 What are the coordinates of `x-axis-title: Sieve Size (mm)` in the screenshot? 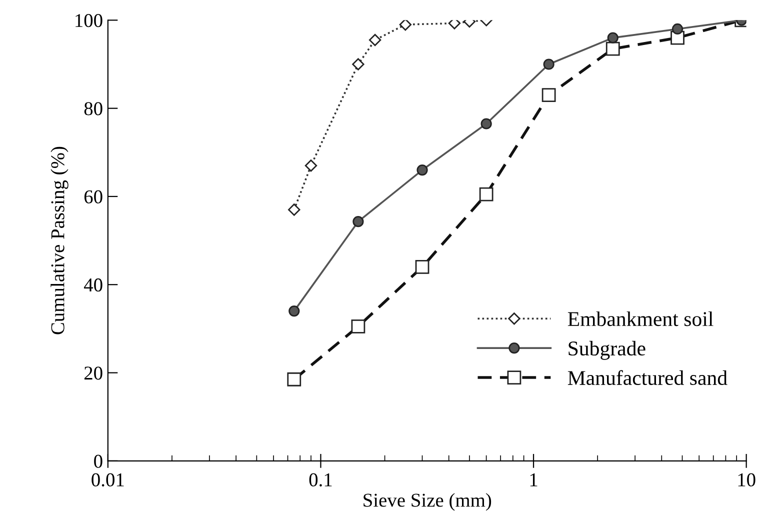 It's located at (428, 502).